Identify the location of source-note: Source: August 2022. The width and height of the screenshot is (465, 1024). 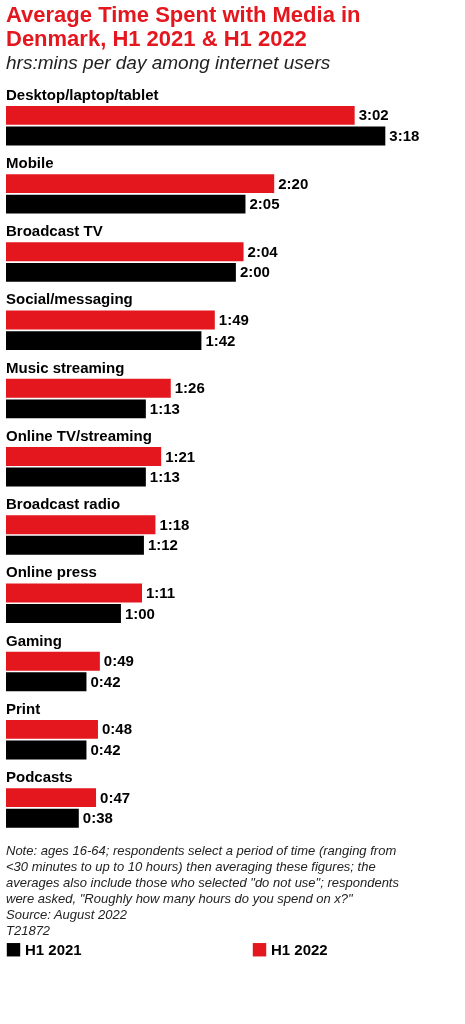
(67, 914).